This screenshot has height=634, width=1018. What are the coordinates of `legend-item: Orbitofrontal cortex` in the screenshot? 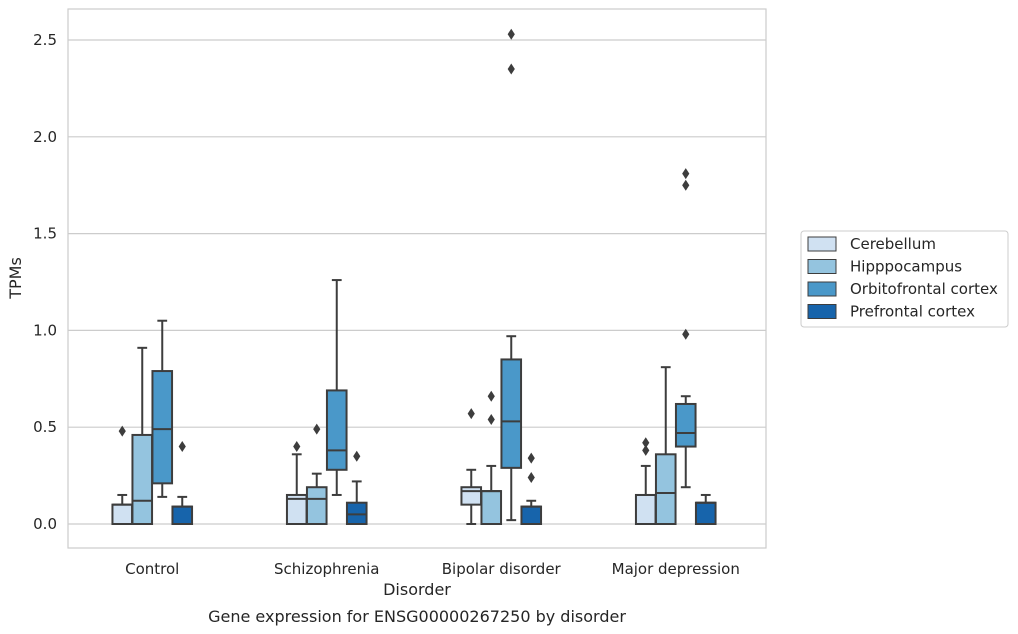 It's located at (902, 289).